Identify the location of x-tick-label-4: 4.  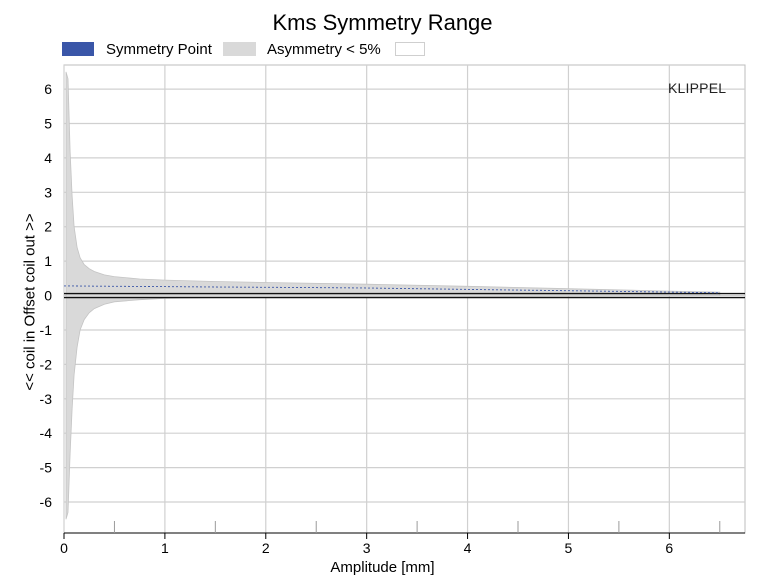
(468, 548).